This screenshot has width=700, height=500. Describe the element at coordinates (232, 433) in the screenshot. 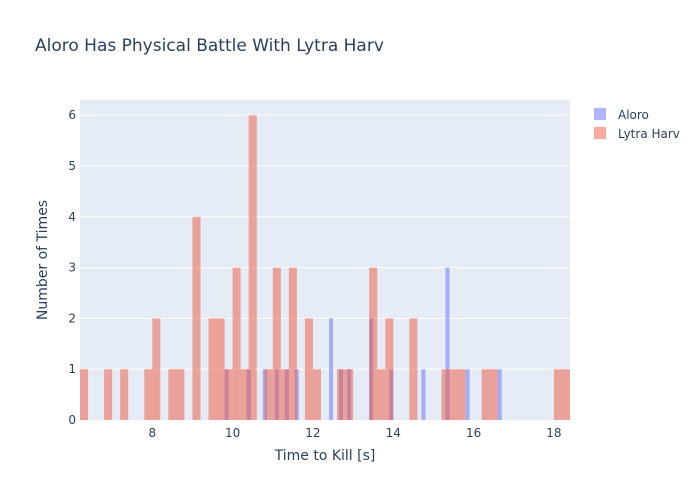

I see `x-tick-label: 10` at that location.